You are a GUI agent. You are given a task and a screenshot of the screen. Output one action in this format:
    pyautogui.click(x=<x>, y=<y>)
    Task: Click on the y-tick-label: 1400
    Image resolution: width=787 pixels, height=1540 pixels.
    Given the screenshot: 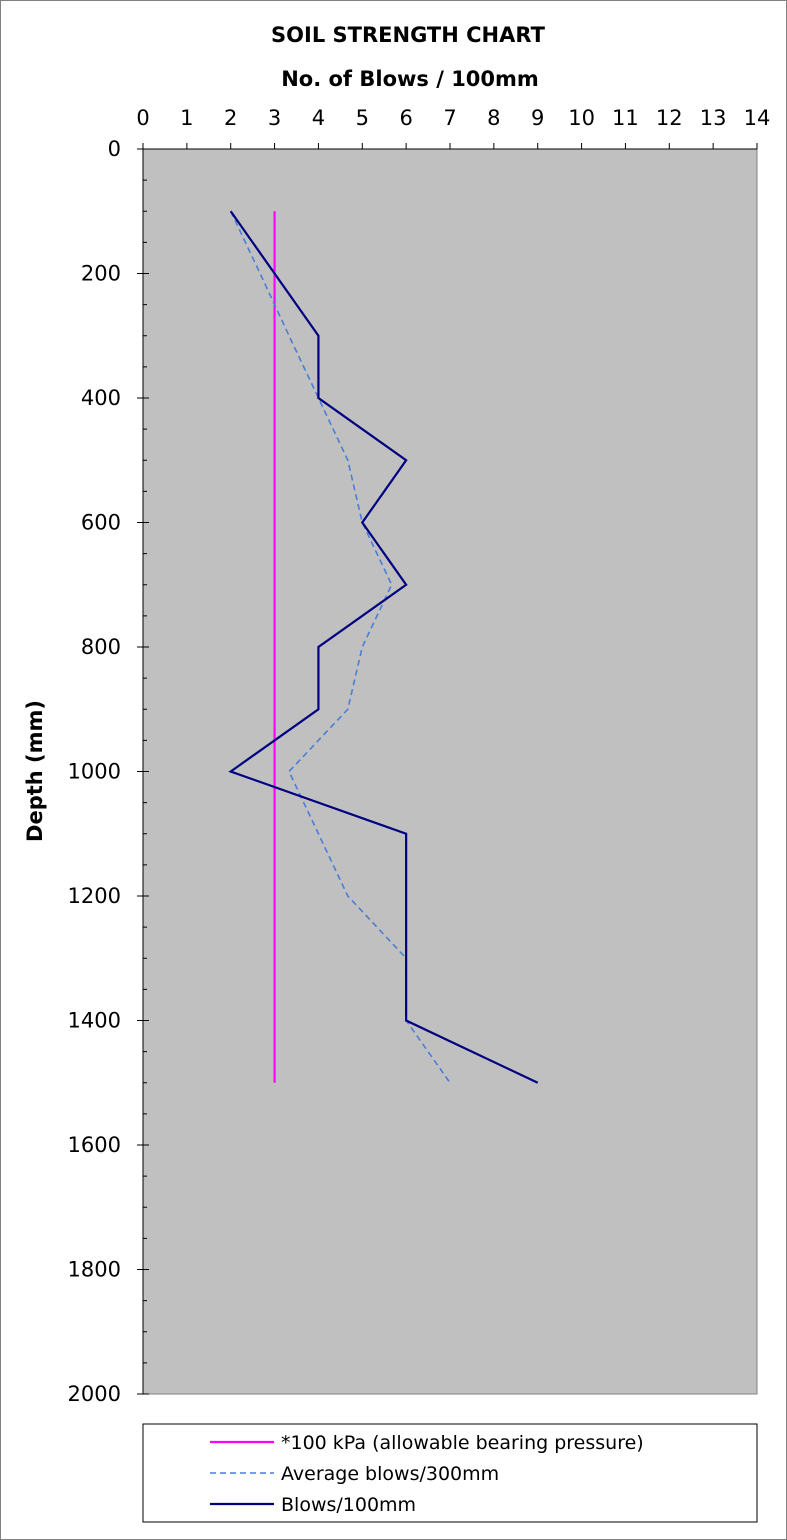 What is the action you would take?
    pyautogui.click(x=94, y=1021)
    